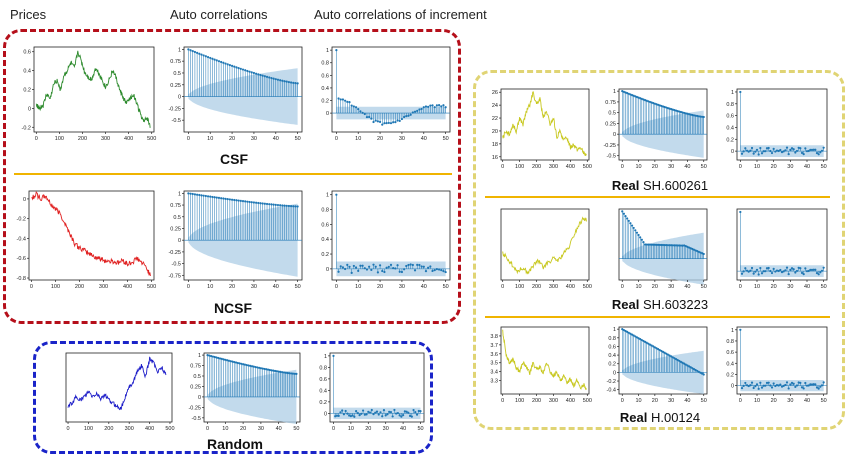 The image size is (850, 459). I want to click on csf-increment-acf-chart: 00.20.40.60.810 10 20 30 40 50, so click(386, 94).